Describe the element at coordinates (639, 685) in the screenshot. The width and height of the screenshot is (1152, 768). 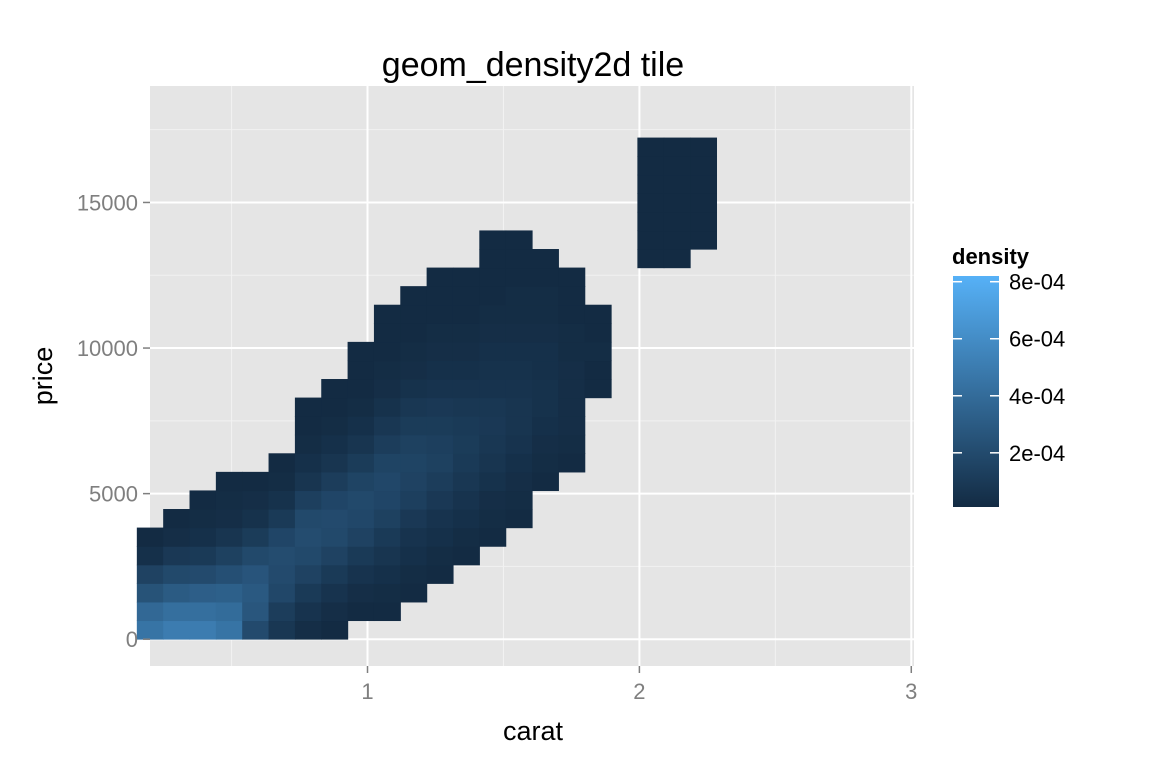
I see `x-axis: 1 2 3` at that location.